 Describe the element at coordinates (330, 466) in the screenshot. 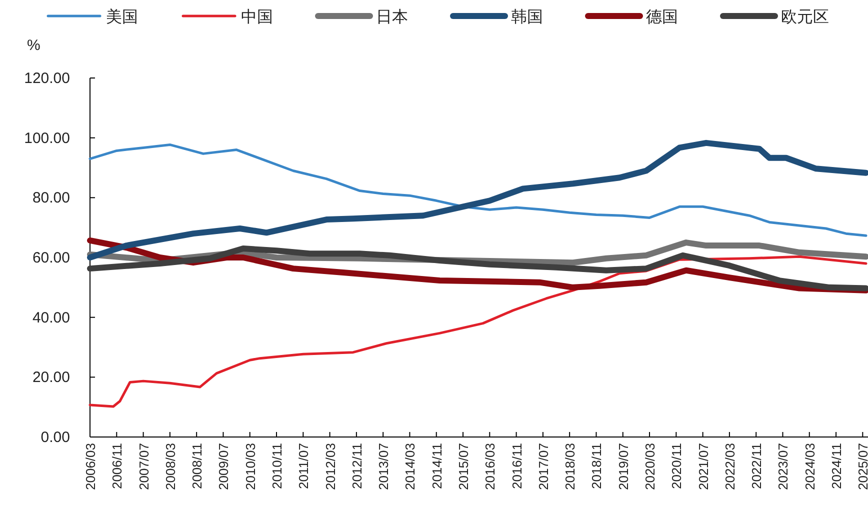

I see `x-tick-label: 2012/03` at that location.